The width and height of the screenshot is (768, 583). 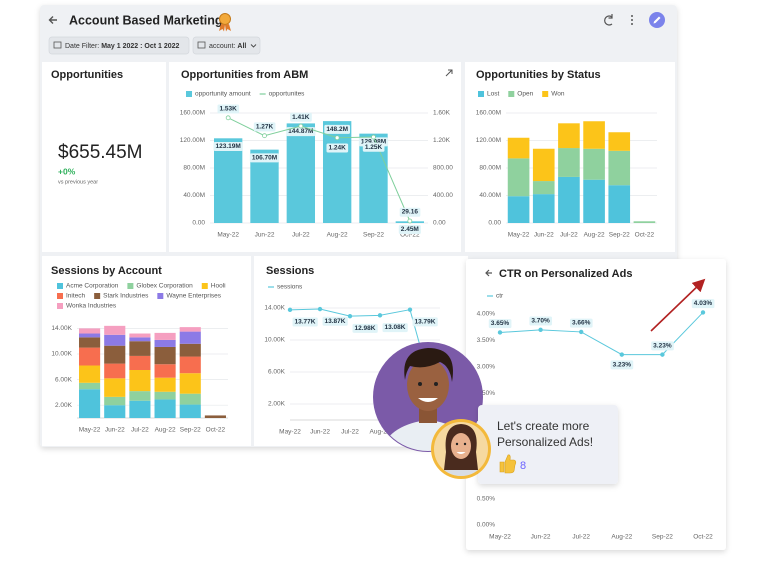 I want to click on x-tick-label: Sep-22, so click(x=190, y=430).